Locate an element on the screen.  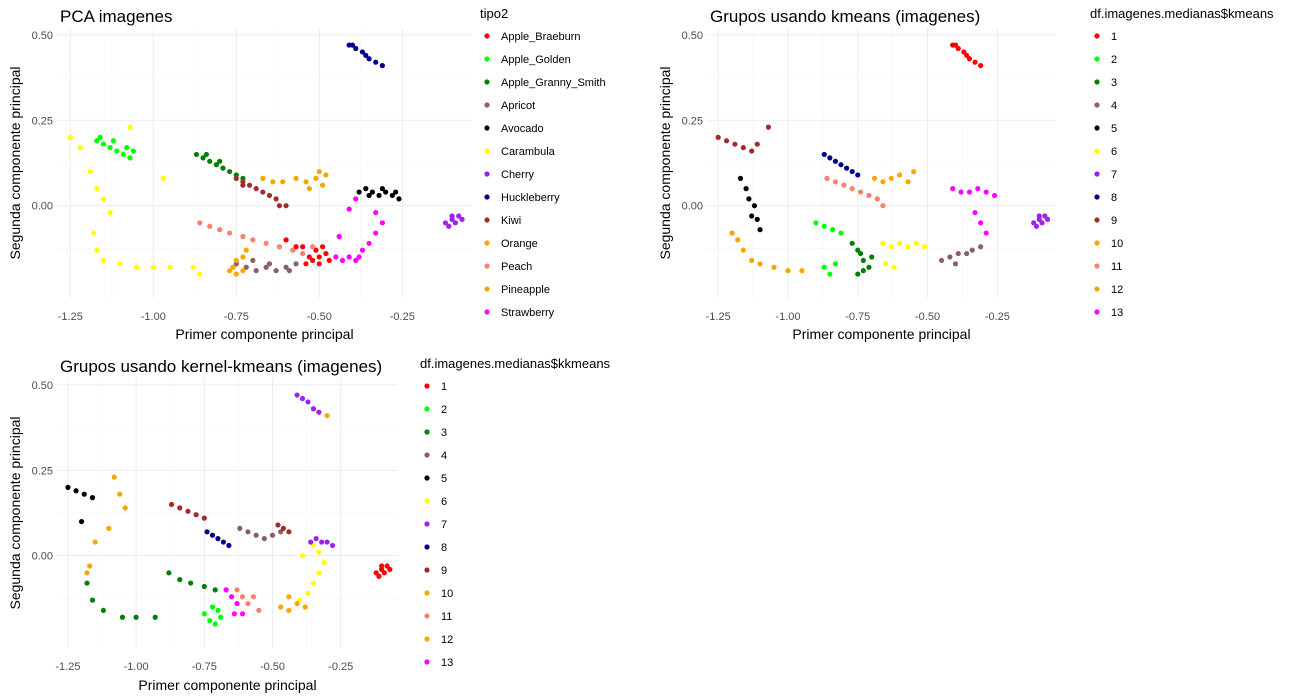
x-tick-label: -0.75 is located at coordinates (236, 317).